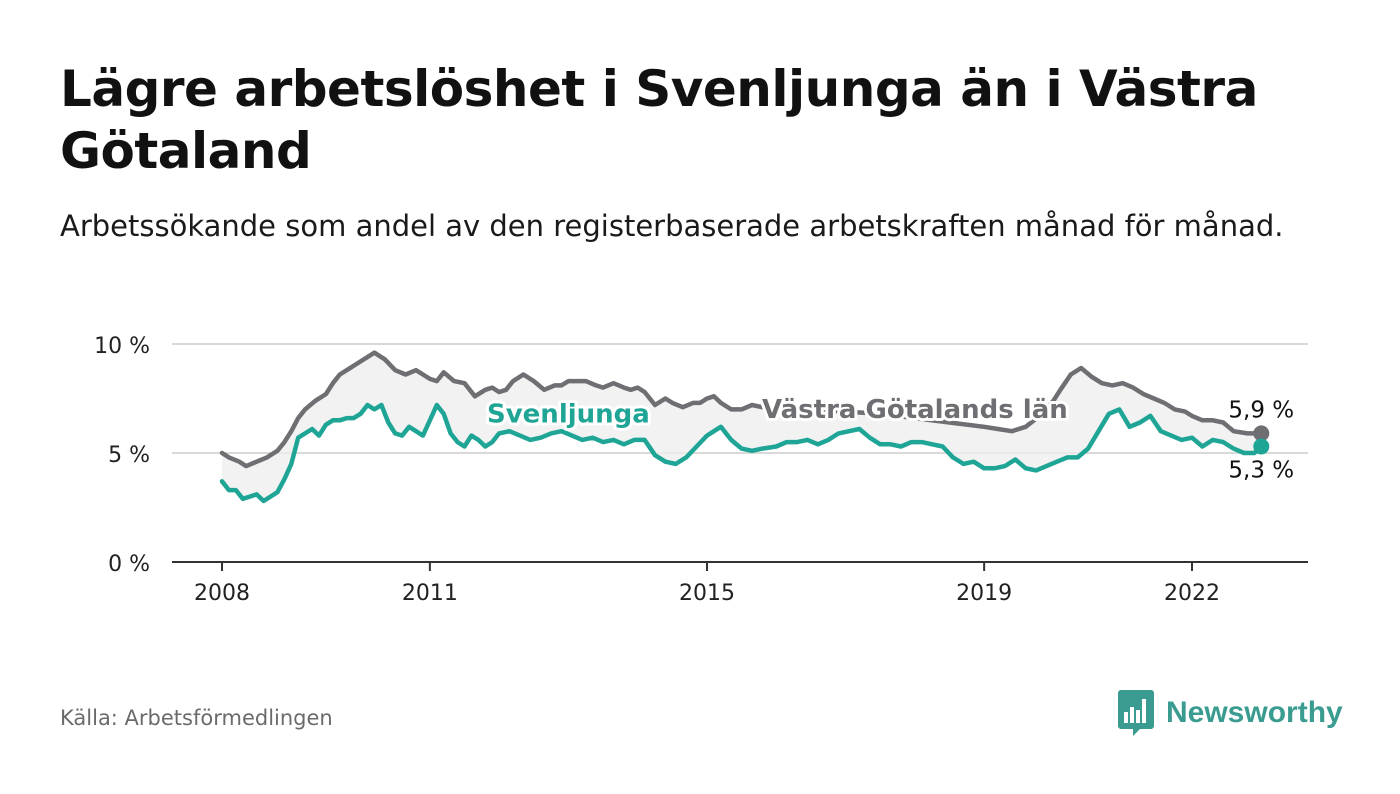 The width and height of the screenshot is (1400, 794). Describe the element at coordinates (196, 718) in the screenshot. I see `source-note: Källa: Arbetsförmedlingen` at that location.